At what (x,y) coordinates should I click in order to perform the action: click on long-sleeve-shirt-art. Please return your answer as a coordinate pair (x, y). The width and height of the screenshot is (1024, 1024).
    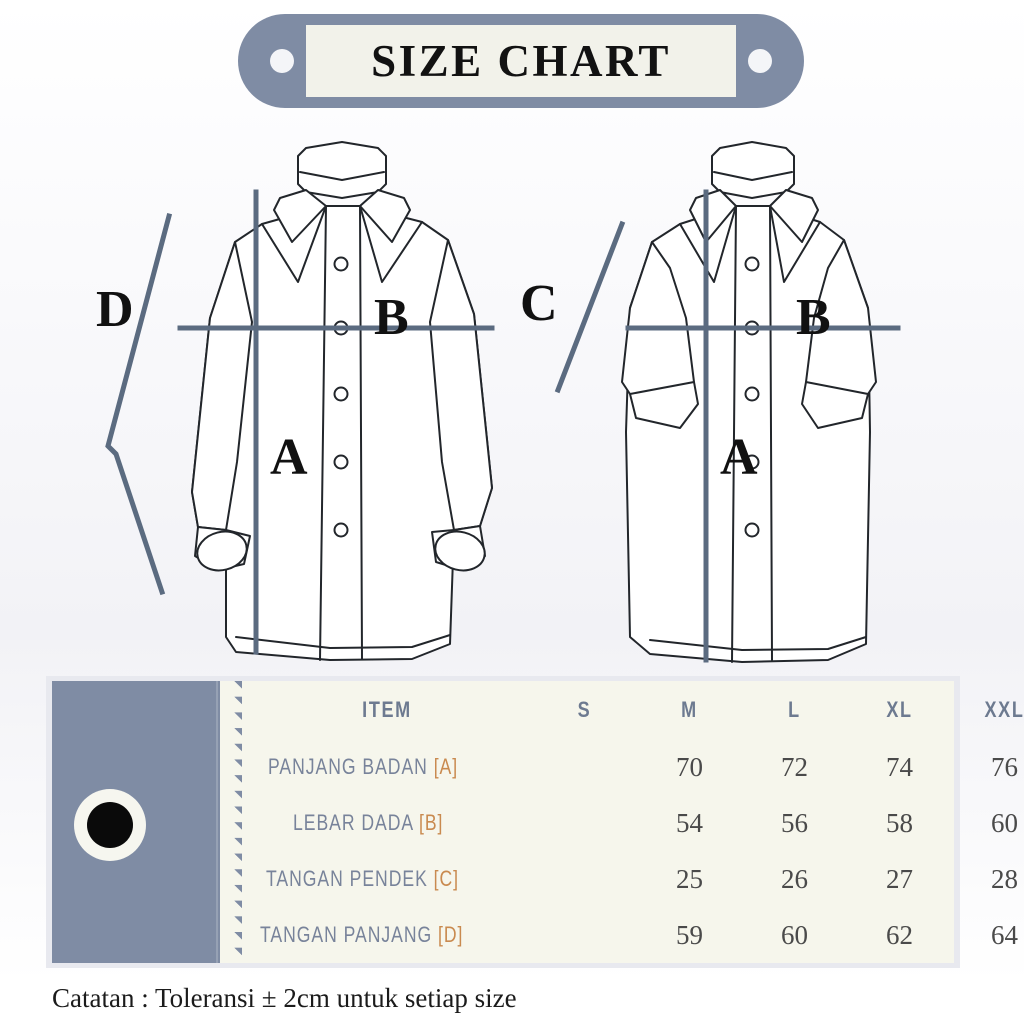
    Looking at the image, I should click on (342, 401).